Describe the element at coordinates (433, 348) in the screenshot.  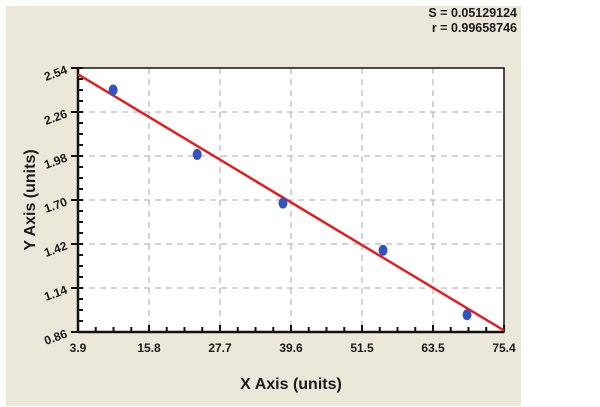
I see `x-tick-label: 63.5` at that location.